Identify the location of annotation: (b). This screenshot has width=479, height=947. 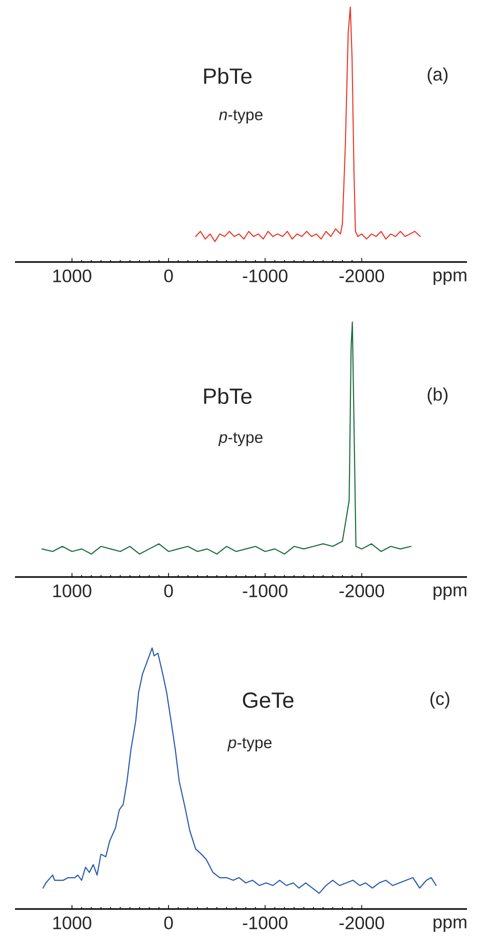
(438, 396).